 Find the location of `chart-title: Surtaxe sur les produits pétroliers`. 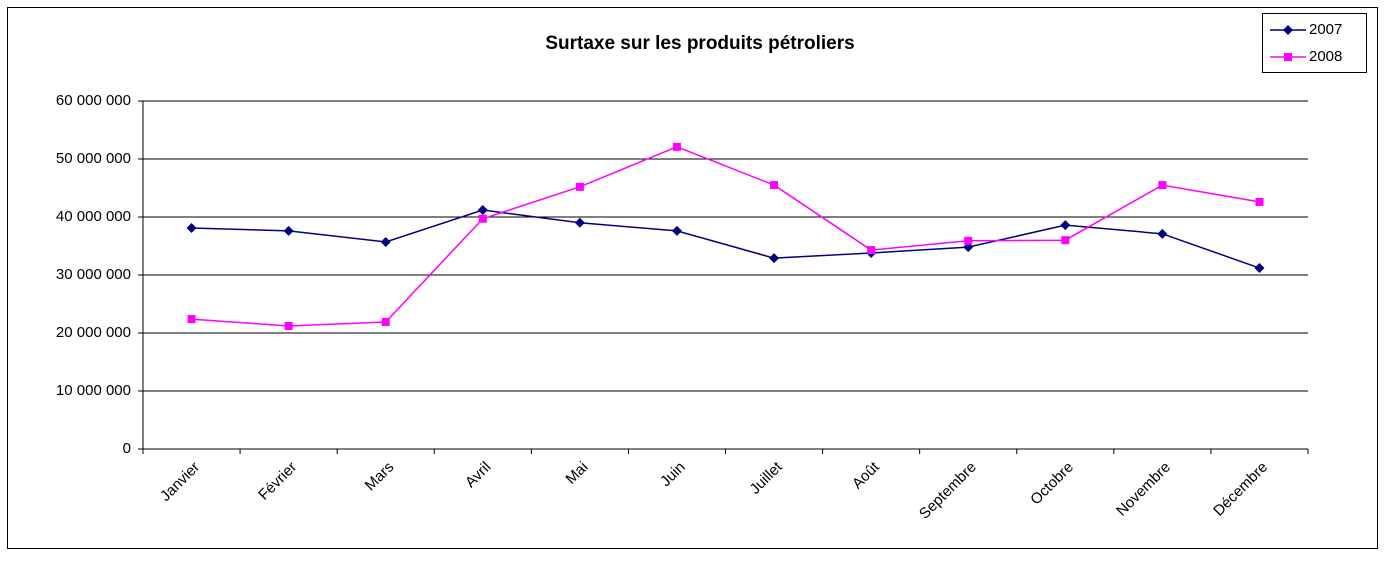

chart-title: Surtaxe sur les produits pétroliers is located at coordinates (699, 43).